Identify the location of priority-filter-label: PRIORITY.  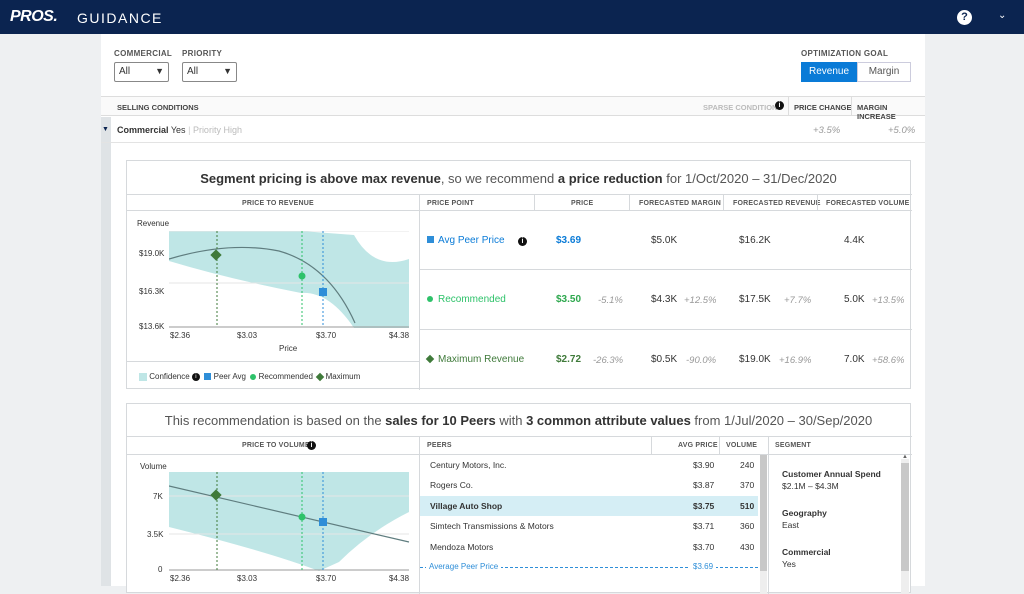
(202, 53).